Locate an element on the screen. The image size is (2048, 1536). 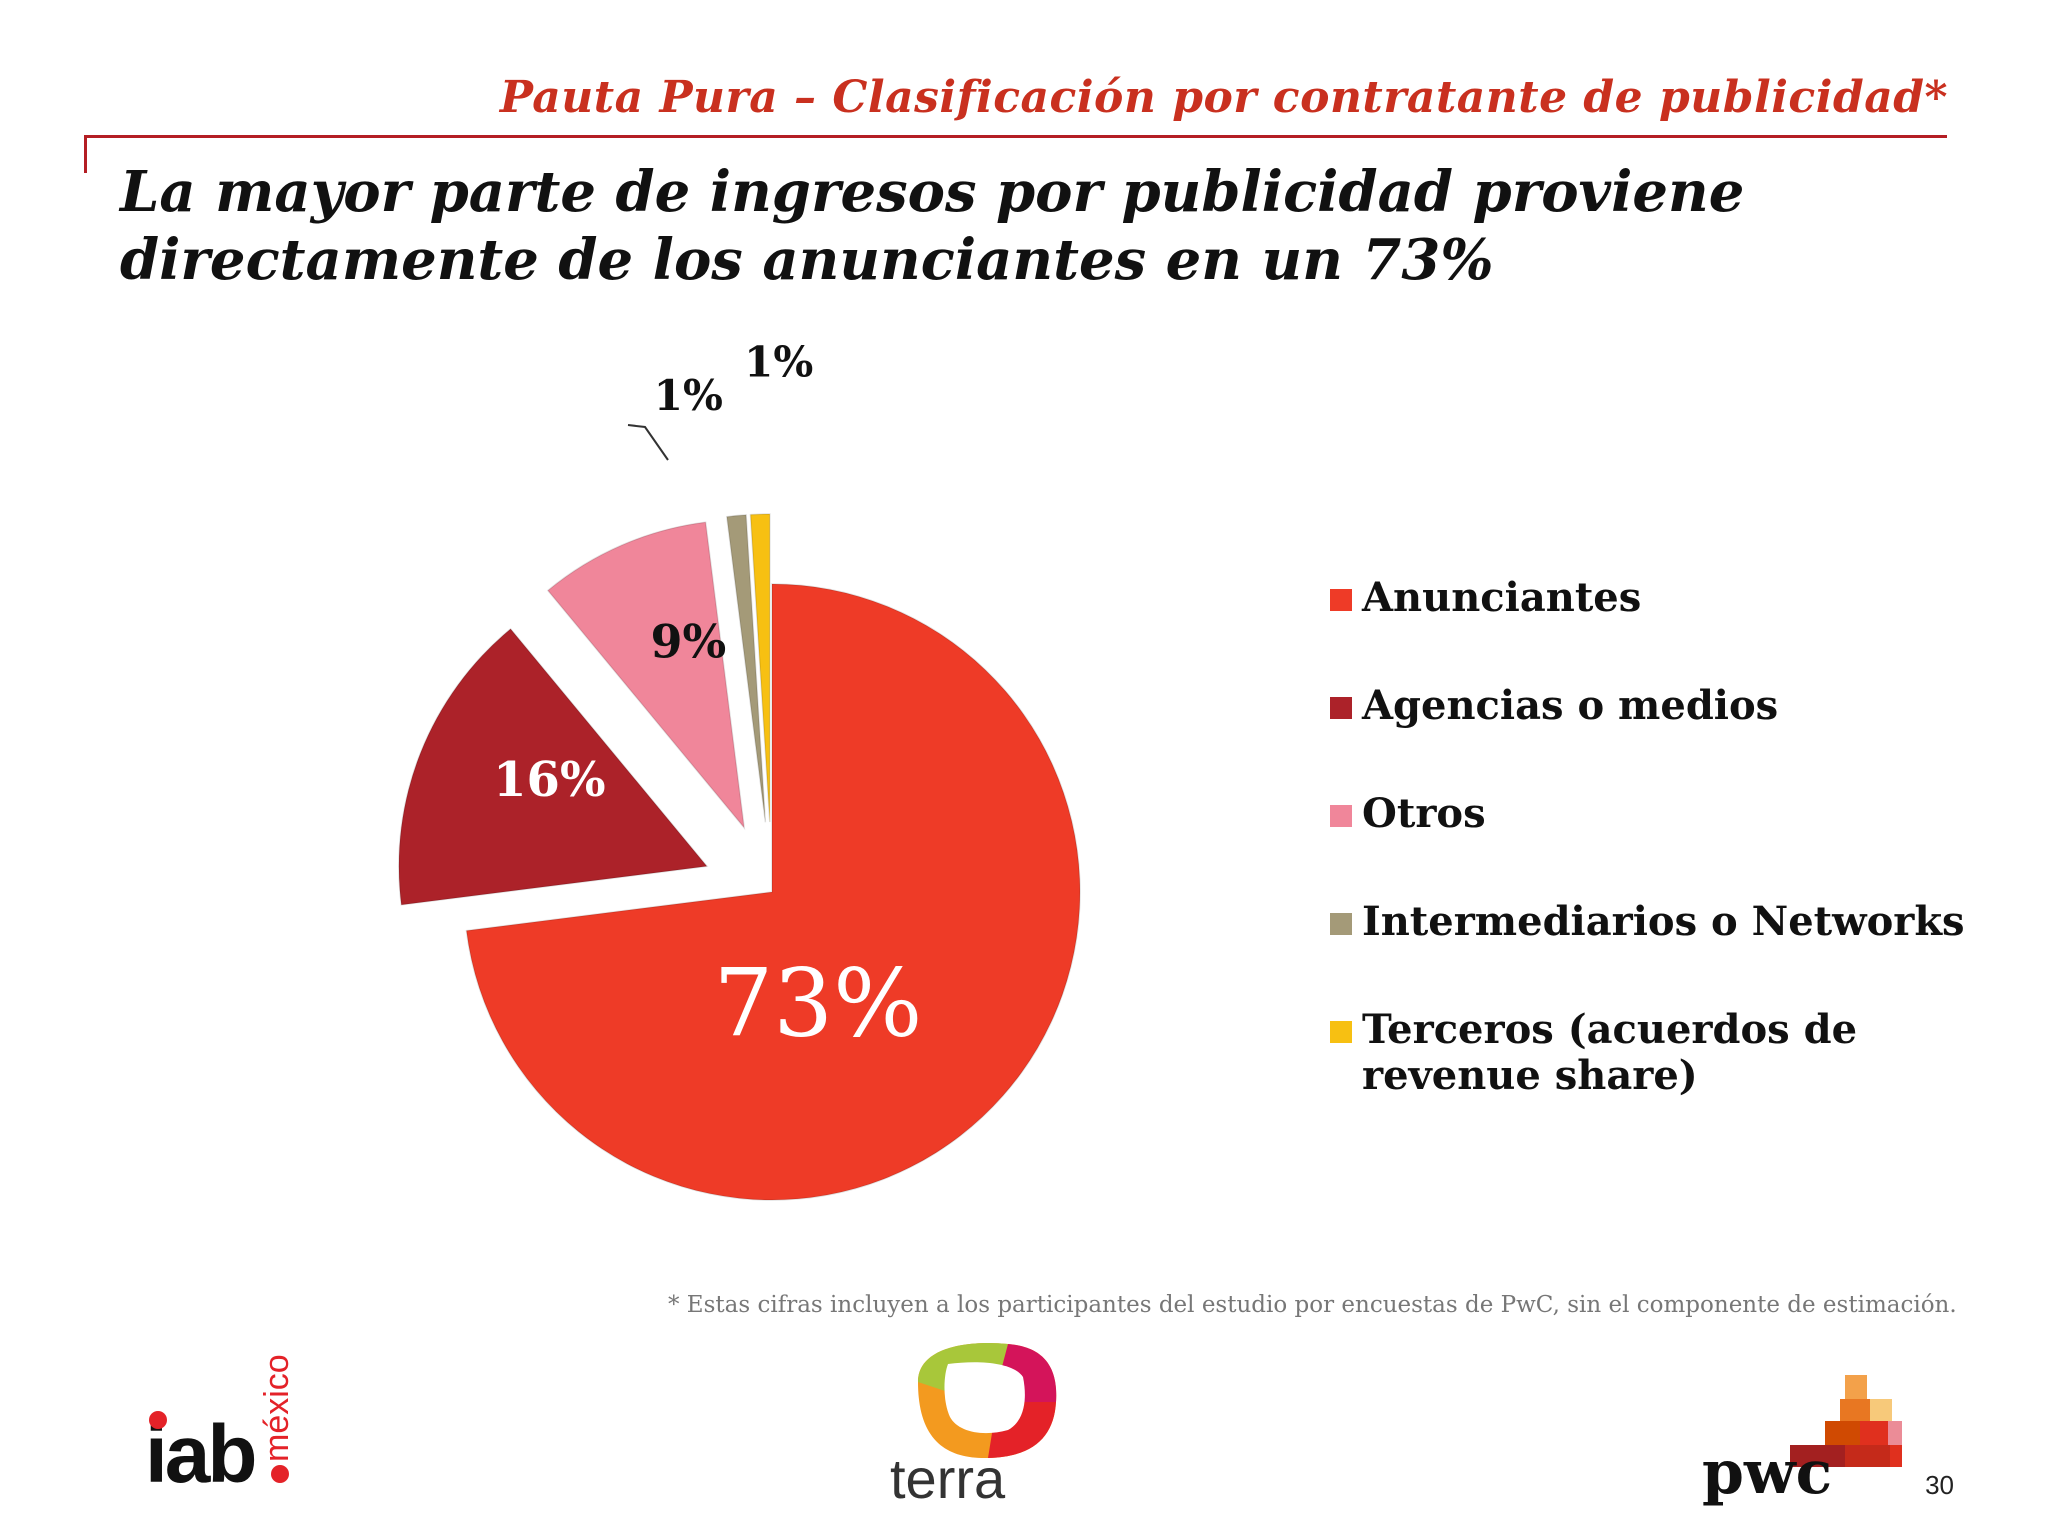
header-rule-corner is located at coordinates (85, 154).